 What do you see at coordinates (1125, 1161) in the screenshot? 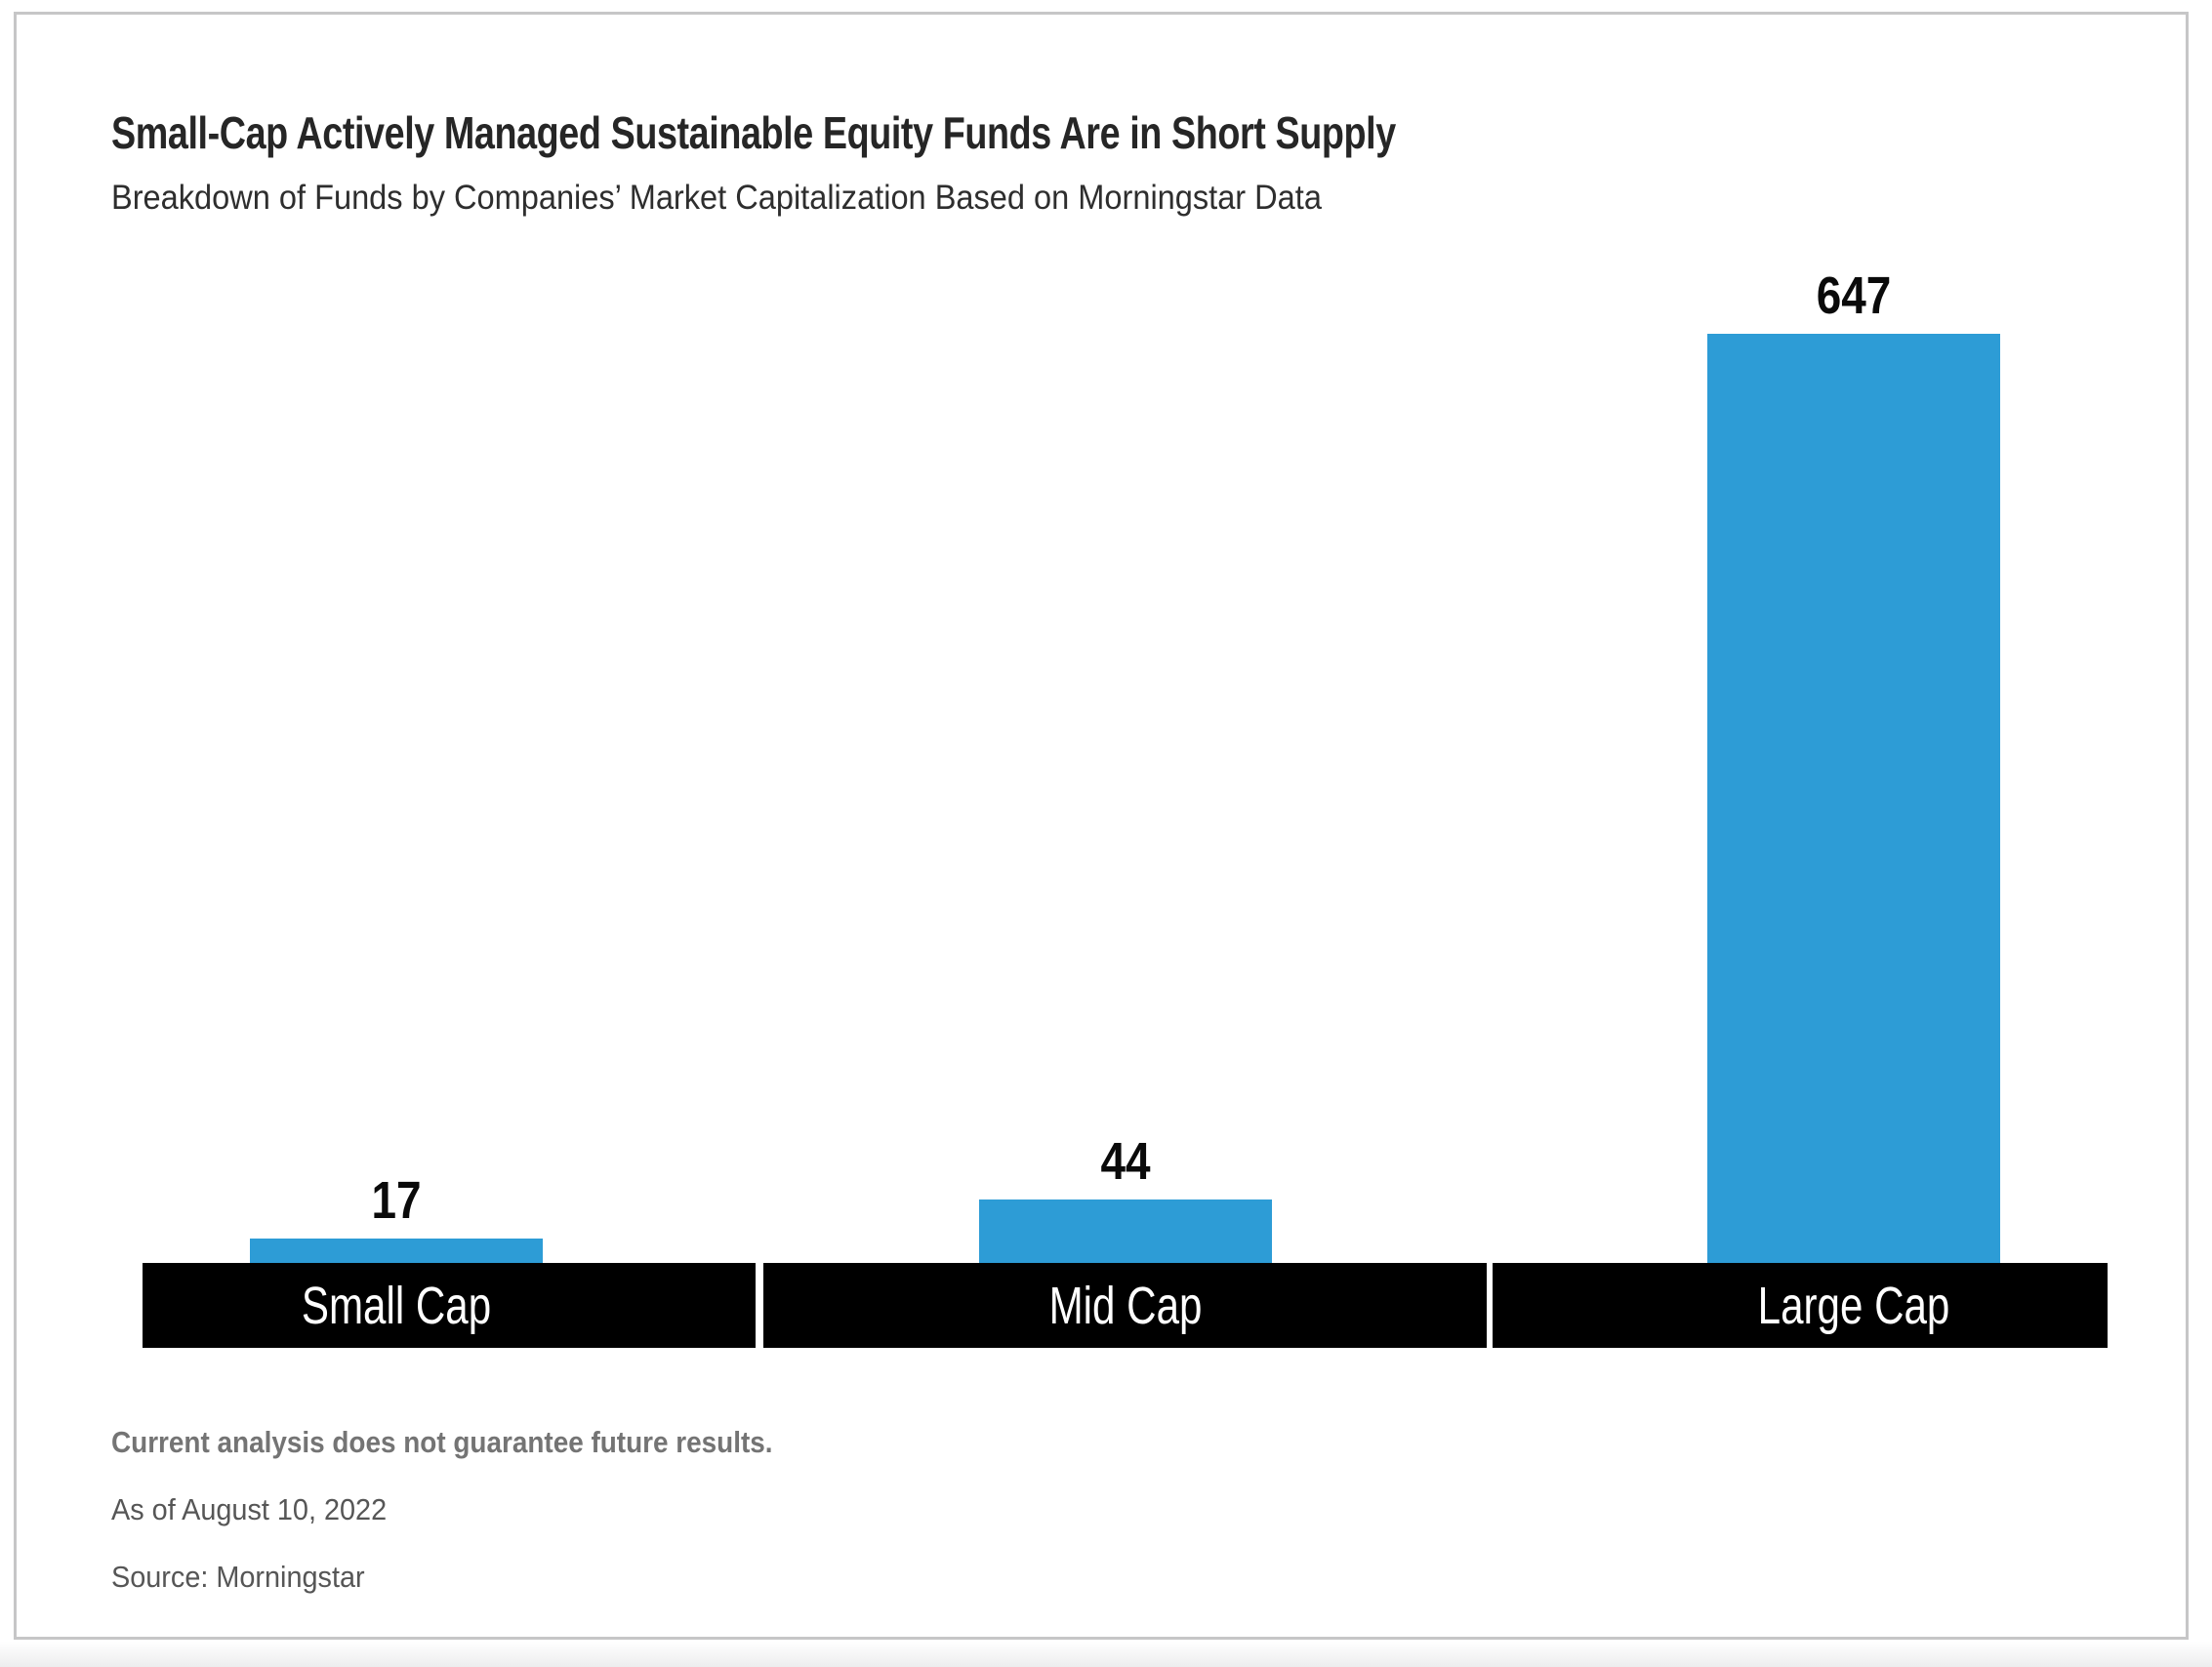
I see `value-label-mid-cap: 44` at bounding box center [1125, 1161].